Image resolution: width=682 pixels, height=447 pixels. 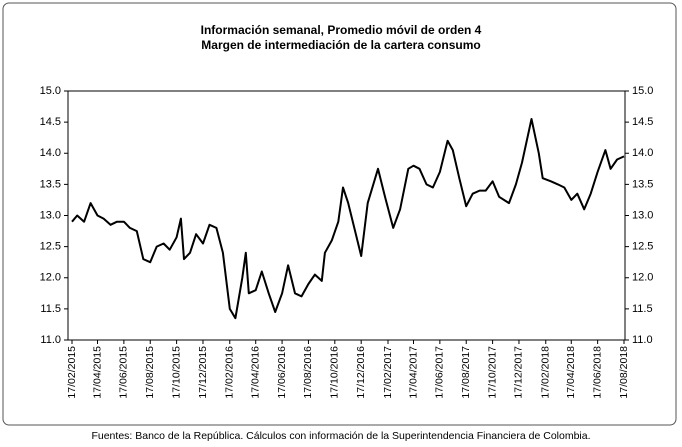 I want to click on x-tick-label: 17/04/2015, so click(x=97, y=372).